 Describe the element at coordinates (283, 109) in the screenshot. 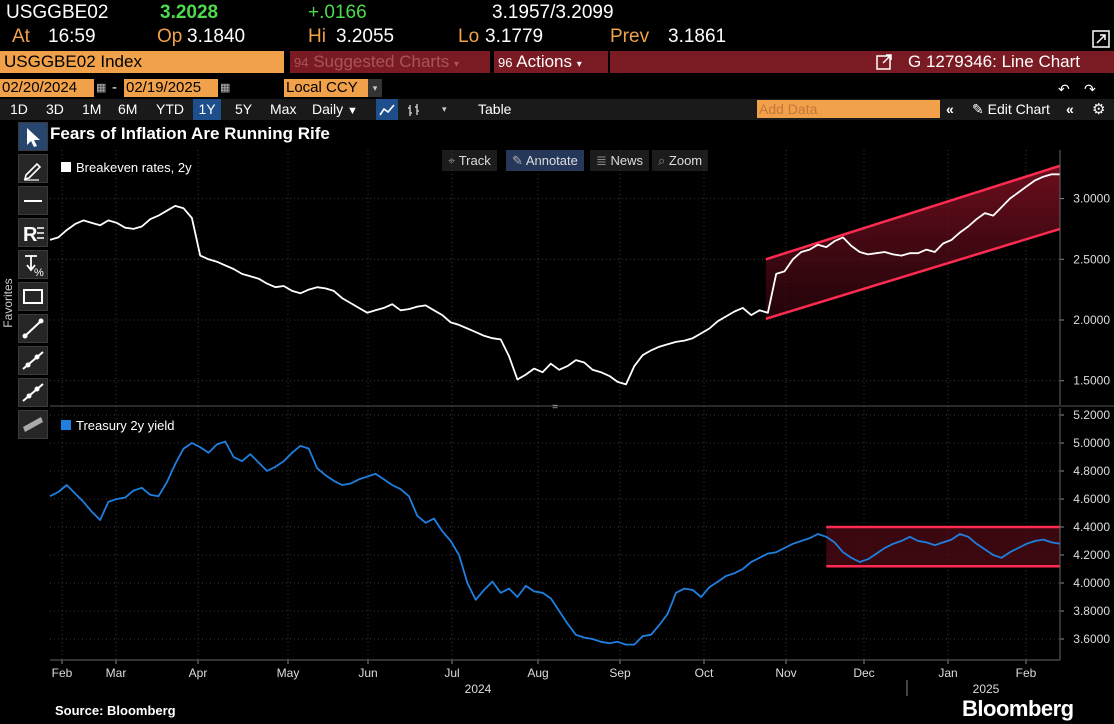

I see `range-max-button: Max` at that location.